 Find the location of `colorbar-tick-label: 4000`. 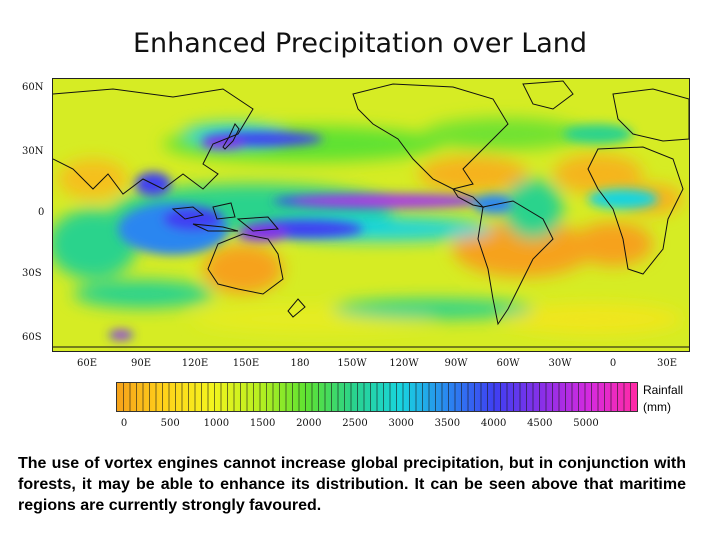

colorbar-tick-label: 4000 is located at coordinates (493, 423).